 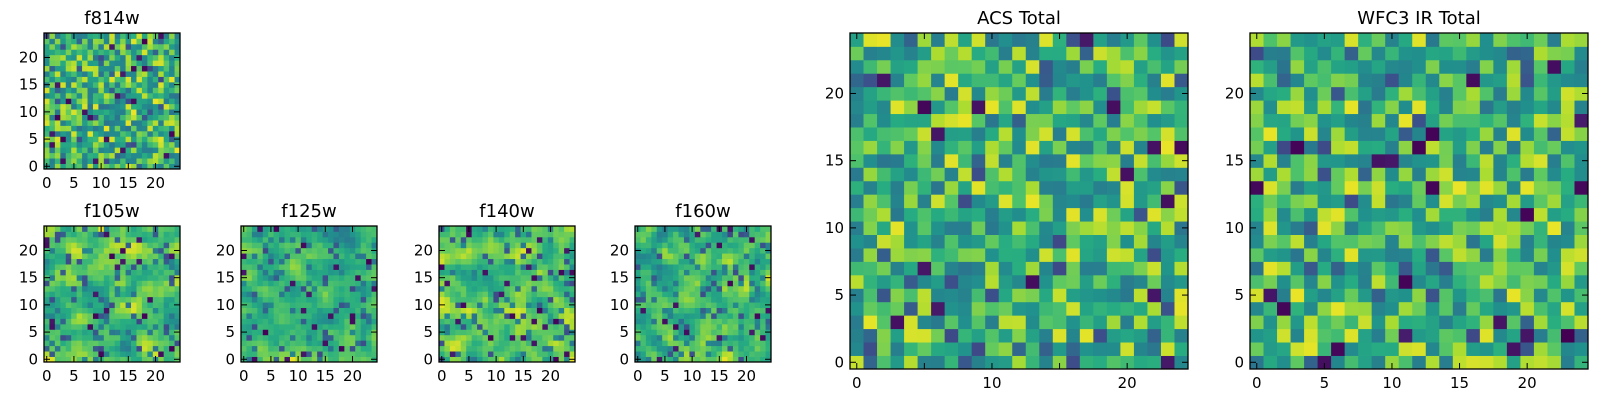 I want to click on f140w-cells, so click(x=507, y=294).